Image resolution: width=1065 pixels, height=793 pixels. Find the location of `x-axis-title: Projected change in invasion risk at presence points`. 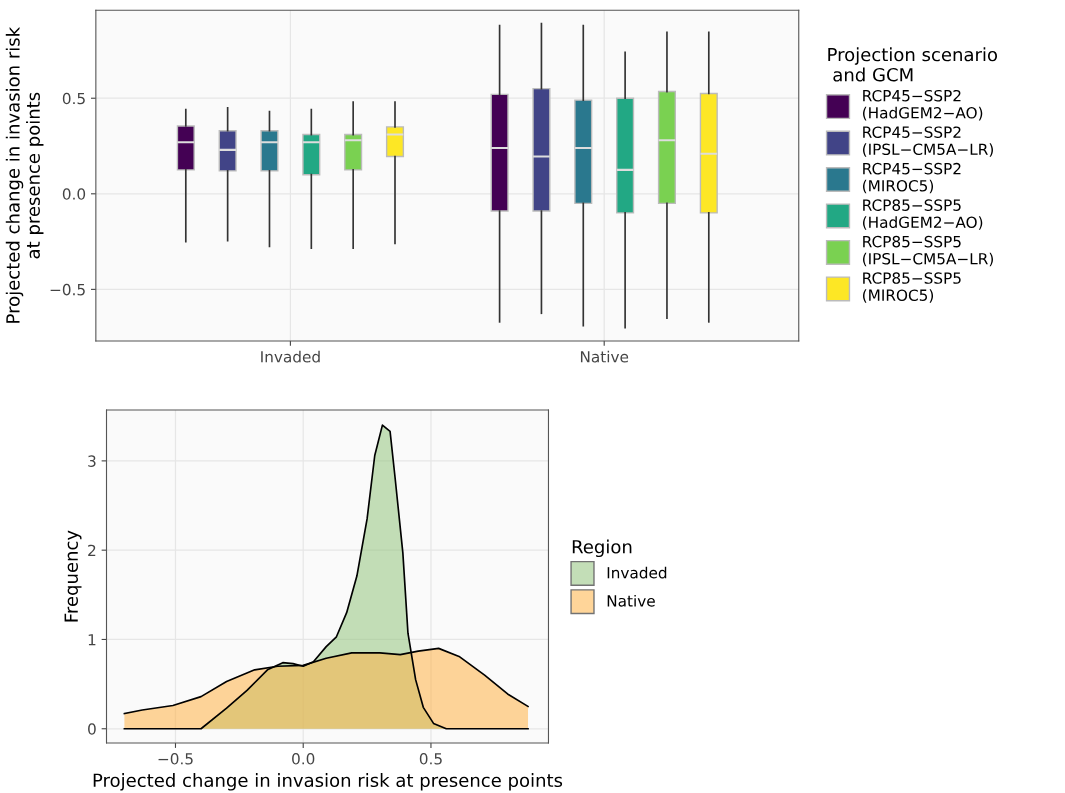

x-axis-title: Projected change in invasion risk at presence points is located at coordinates (328, 782).